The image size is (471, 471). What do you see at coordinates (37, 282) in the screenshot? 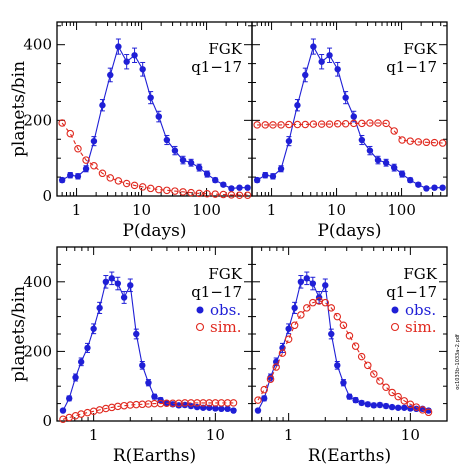
I see `y-tick-label: 400` at bounding box center [37, 282].